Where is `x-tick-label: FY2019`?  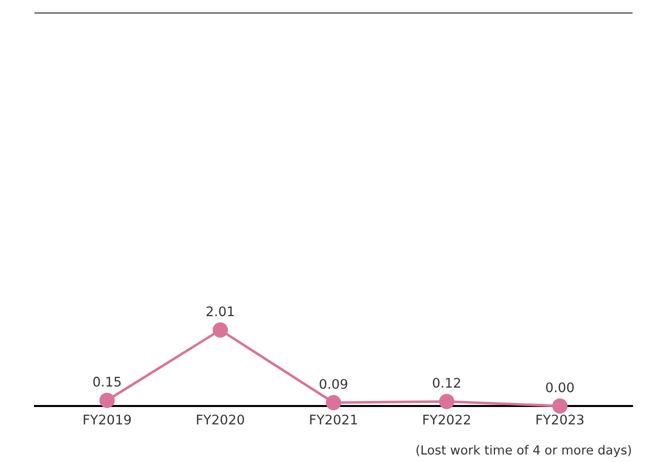
x-tick-label: FY2019 is located at coordinates (107, 419).